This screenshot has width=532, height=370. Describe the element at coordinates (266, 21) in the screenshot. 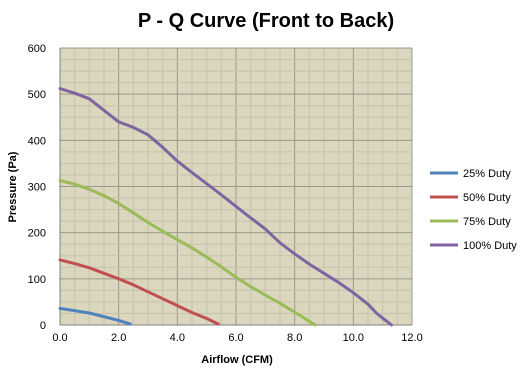

I see `chart-title: P - Q Curve (Front to Back)` at that location.